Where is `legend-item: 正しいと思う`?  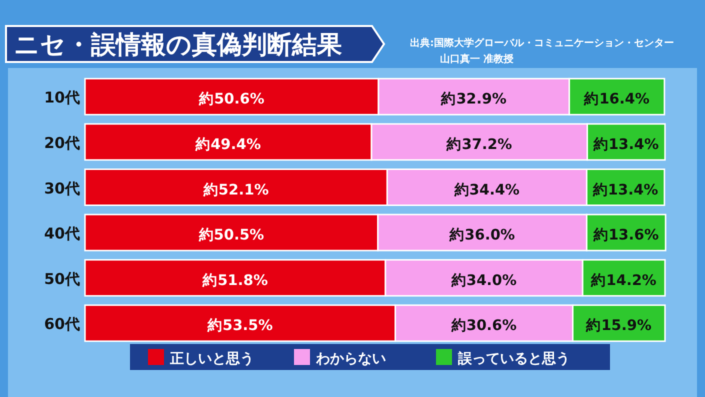 legend-item: 正しいと思う is located at coordinates (201, 358).